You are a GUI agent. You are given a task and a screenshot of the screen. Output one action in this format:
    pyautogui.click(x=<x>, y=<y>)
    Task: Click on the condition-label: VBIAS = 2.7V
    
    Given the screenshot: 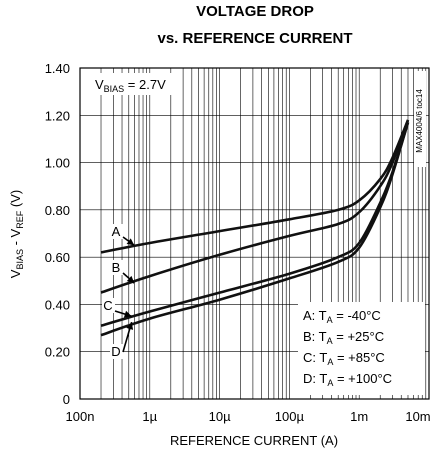 What is the action you would take?
    pyautogui.click(x=130, y=85)
    